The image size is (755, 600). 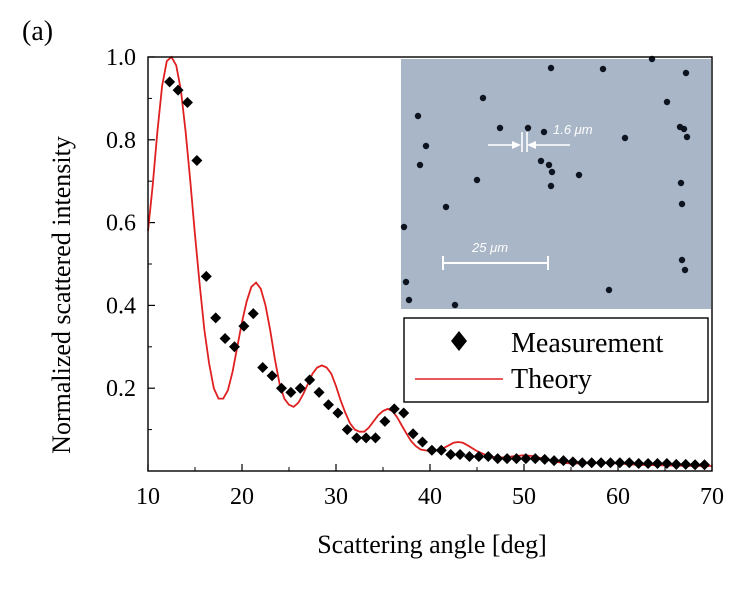 What do you see at coordinates (432, 544) in the screenshot?
I see `x-axis-title: Scattering angle [deg]` at bounding box center [432, 544].